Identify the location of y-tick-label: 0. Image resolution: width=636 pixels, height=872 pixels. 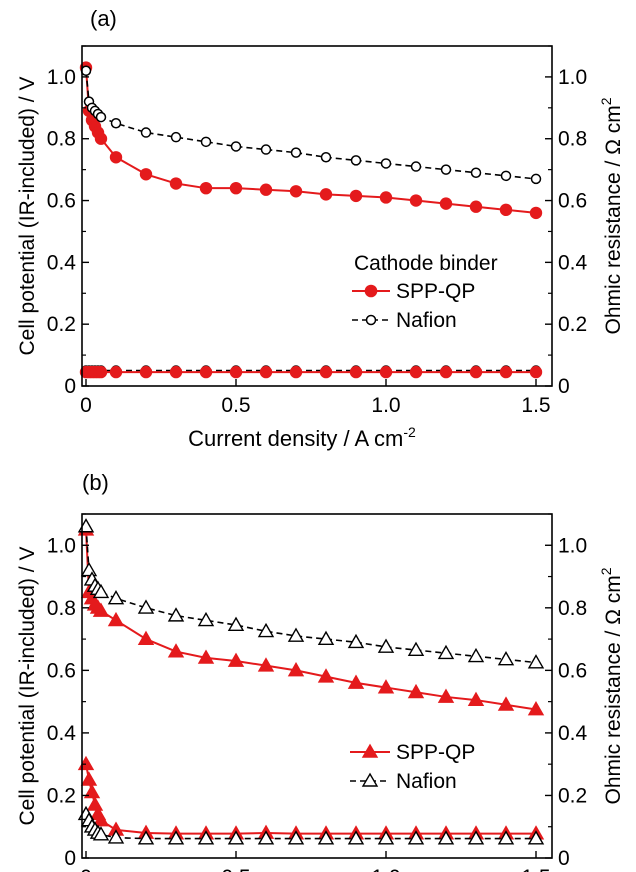
(70, 858).